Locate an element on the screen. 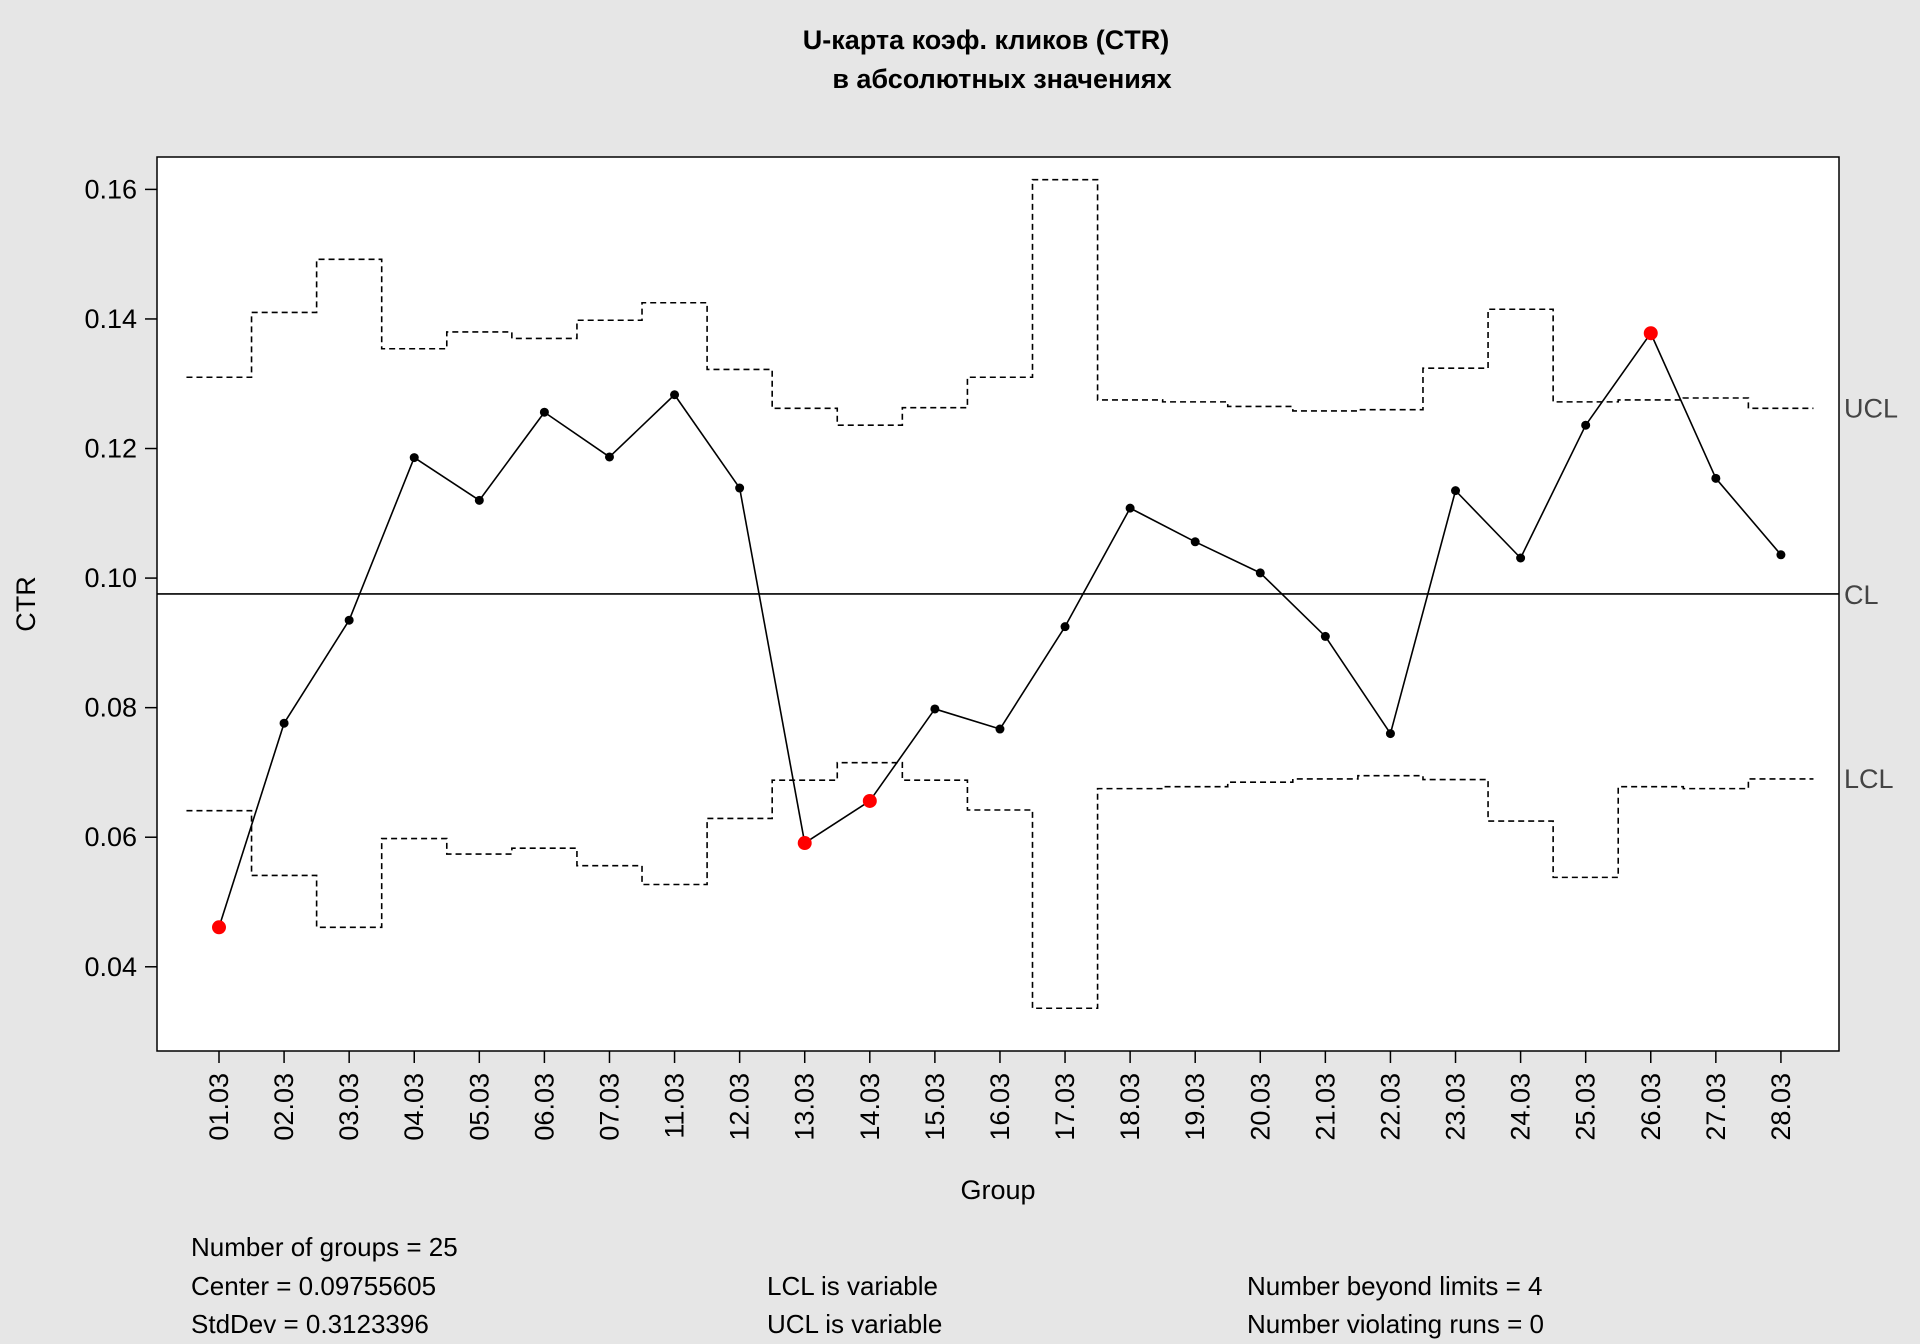 The height and width of the screenshot is (1344, 1920). stat-center: Center = 0.09755605 is located at coordinates (313, 1286).